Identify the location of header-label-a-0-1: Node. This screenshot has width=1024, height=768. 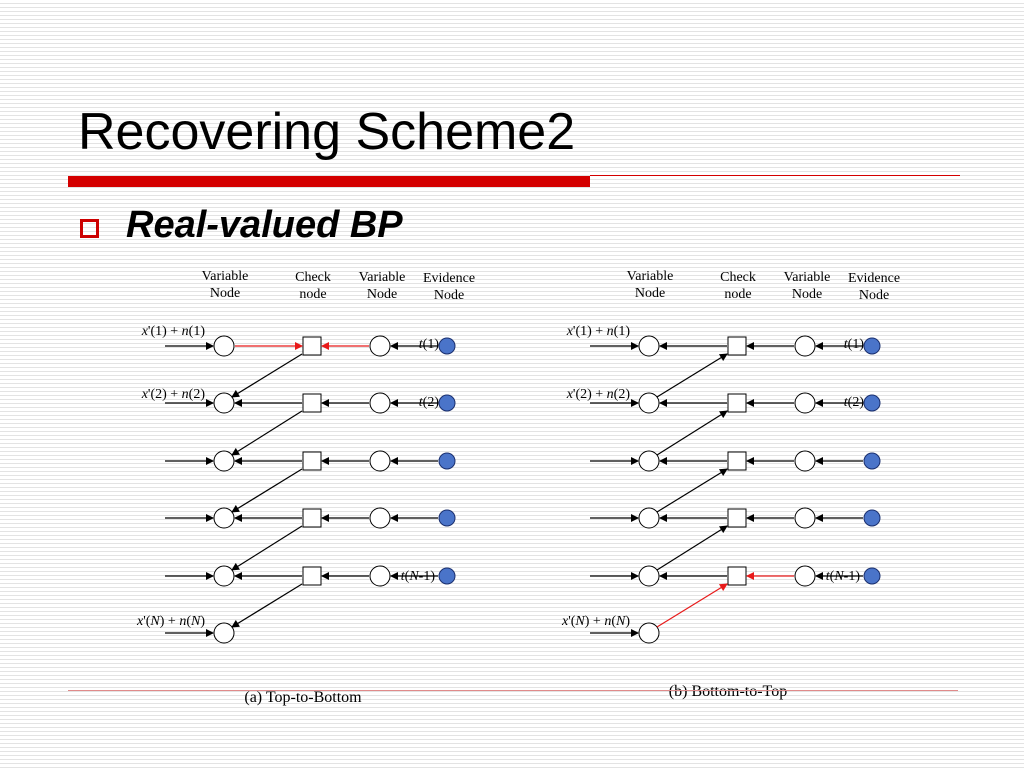
(225, 293).